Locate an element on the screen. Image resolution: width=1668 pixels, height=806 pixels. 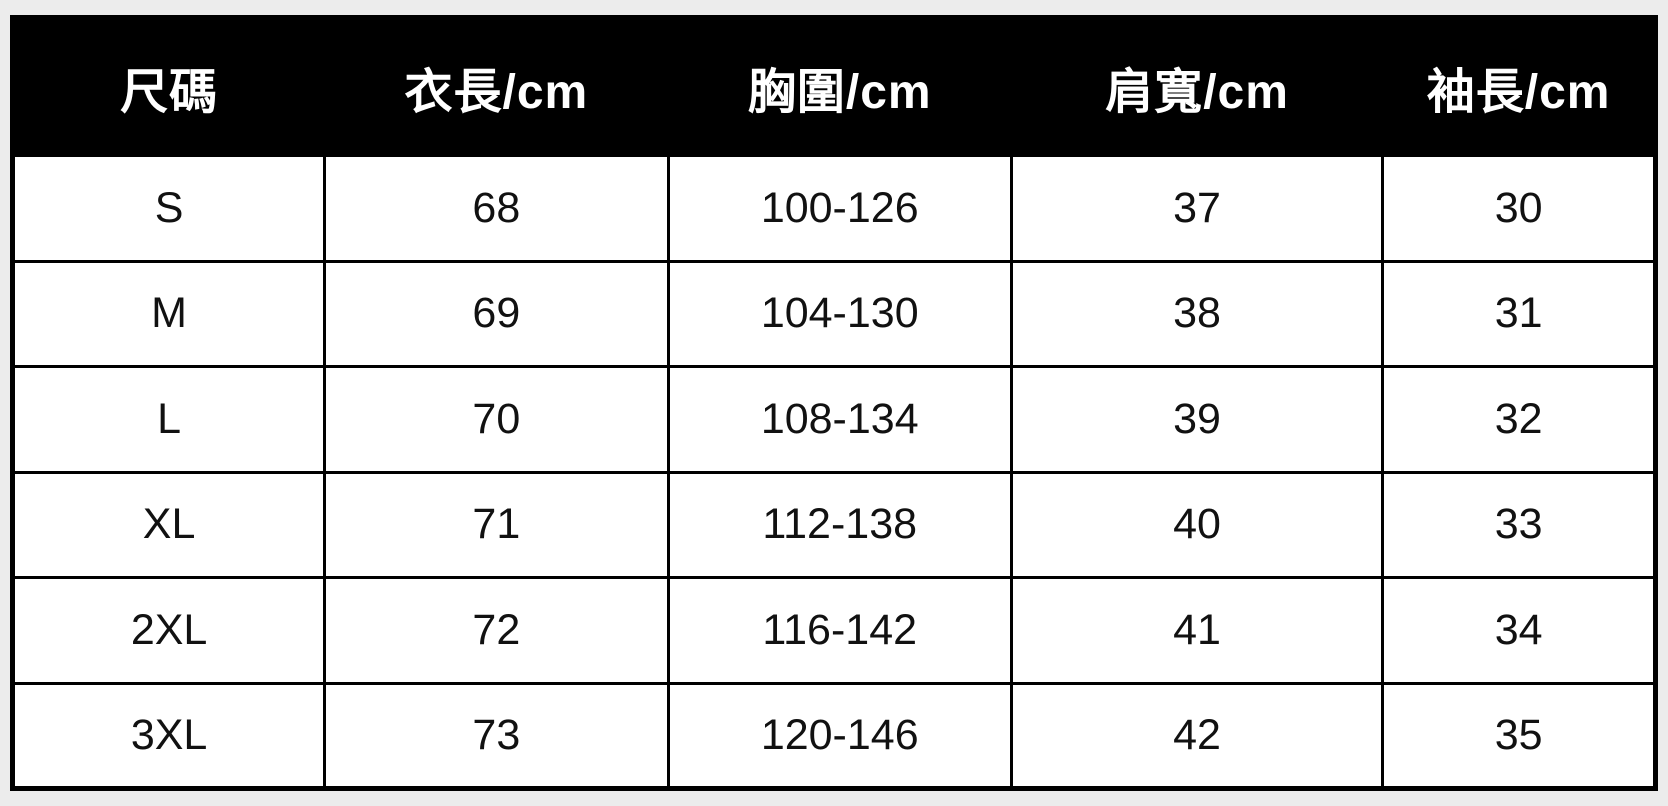
table-row-2xl: 2XL 72 116-142 41 34 is located at coordinates (833, 630).